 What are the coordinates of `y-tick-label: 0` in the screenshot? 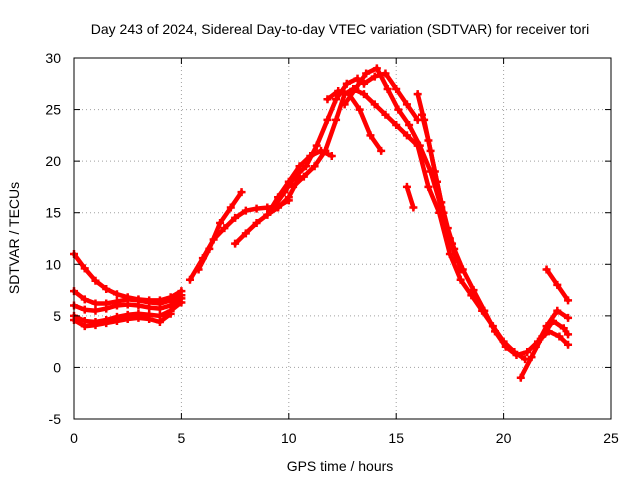 It's located at (57, 367).